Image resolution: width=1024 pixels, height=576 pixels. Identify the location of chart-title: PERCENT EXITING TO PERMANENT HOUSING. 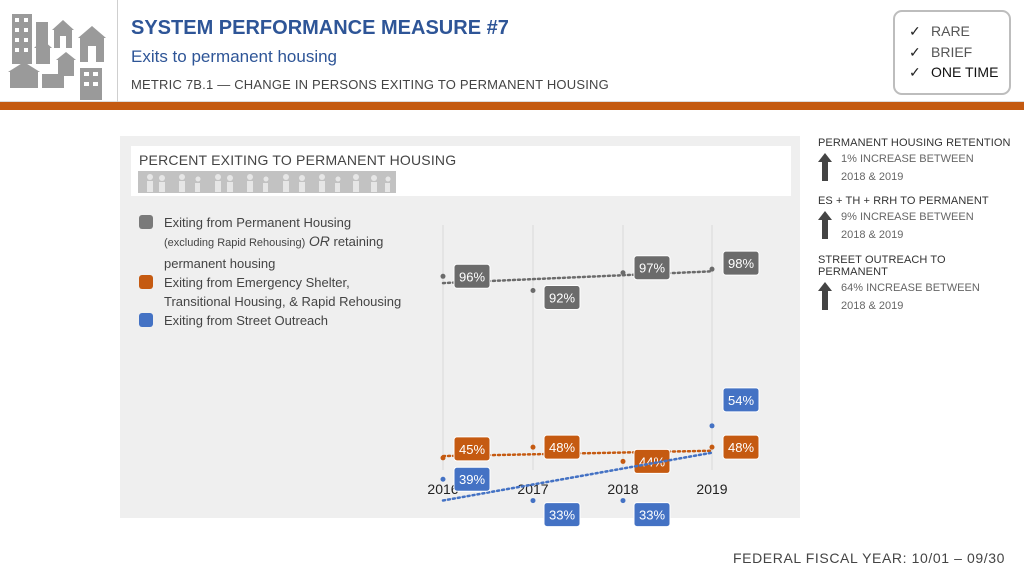
(298, 160).